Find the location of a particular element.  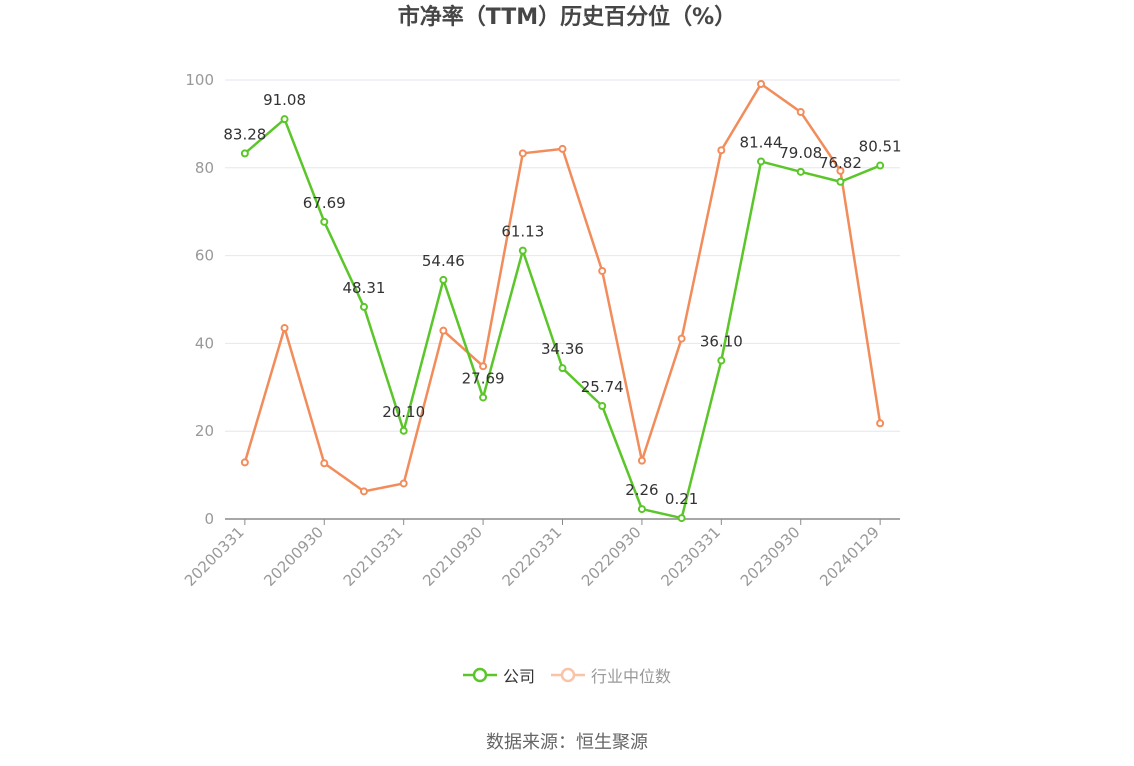

y-tick-label: 60 is located at coordinates (204, 256).